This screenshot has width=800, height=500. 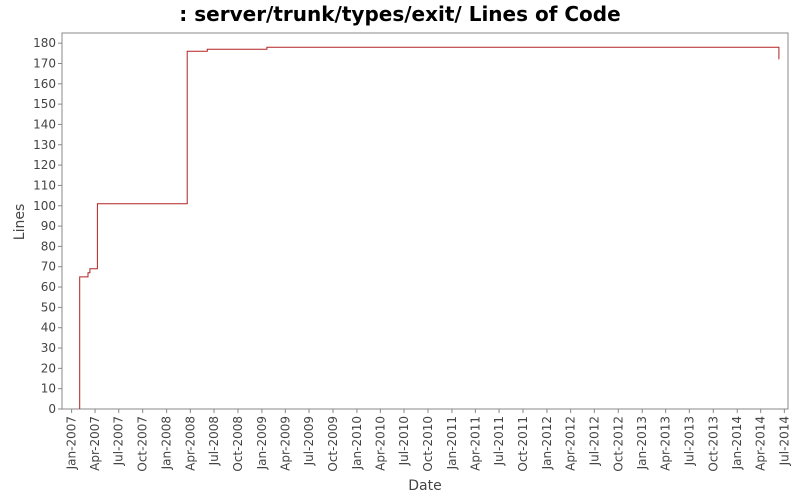 What do you see at coordinates (48, 246) in the screenshot?
I see `y-tick-label: 80` at bounding box center [48, 246].